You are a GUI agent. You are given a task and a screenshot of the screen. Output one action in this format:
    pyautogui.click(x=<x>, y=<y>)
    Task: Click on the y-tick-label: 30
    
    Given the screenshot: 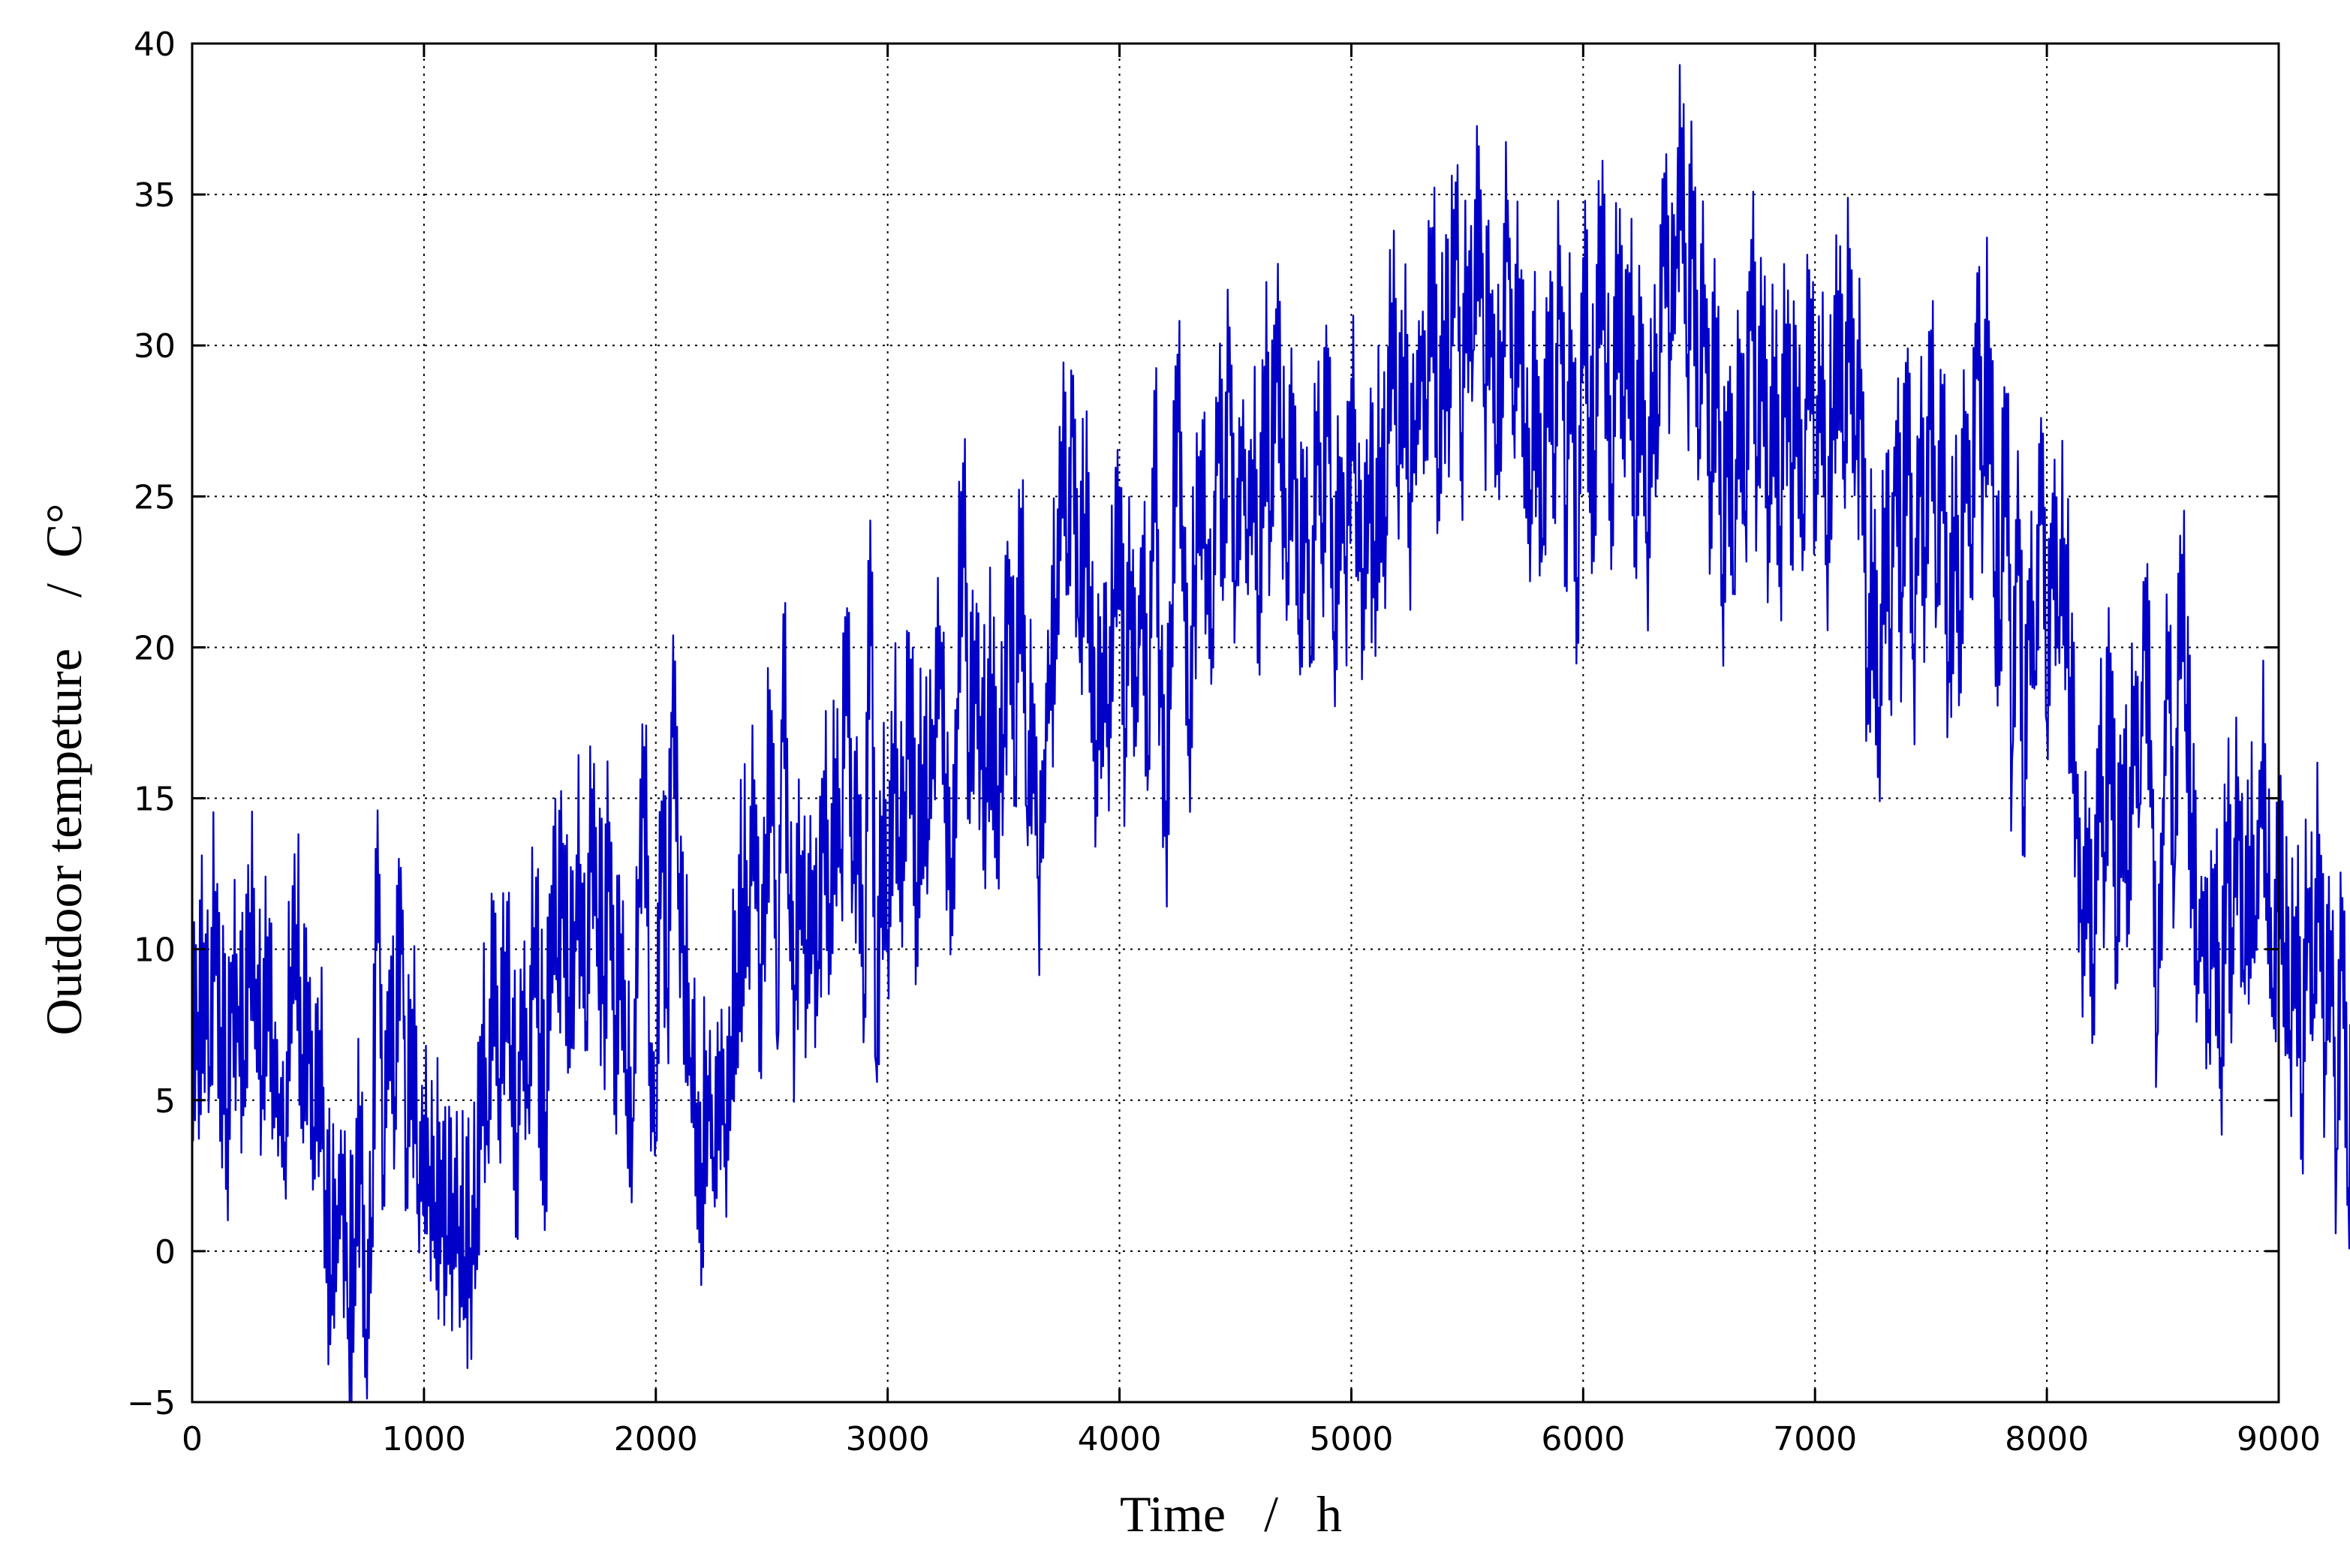 What is the action you would take?
    pyautogui.click(x=155, y=346)
    